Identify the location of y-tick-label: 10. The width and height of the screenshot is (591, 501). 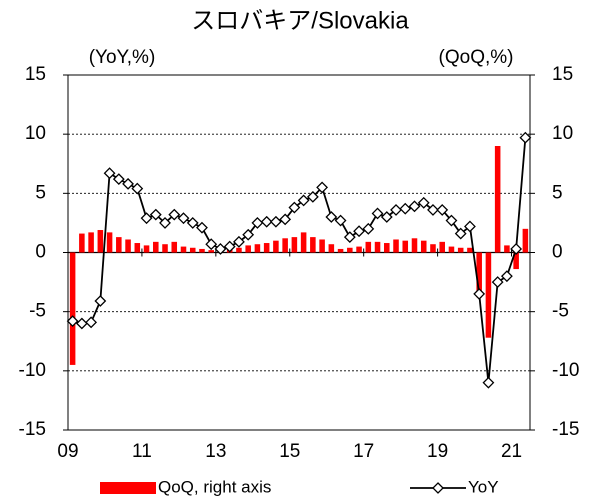
(35, 133).